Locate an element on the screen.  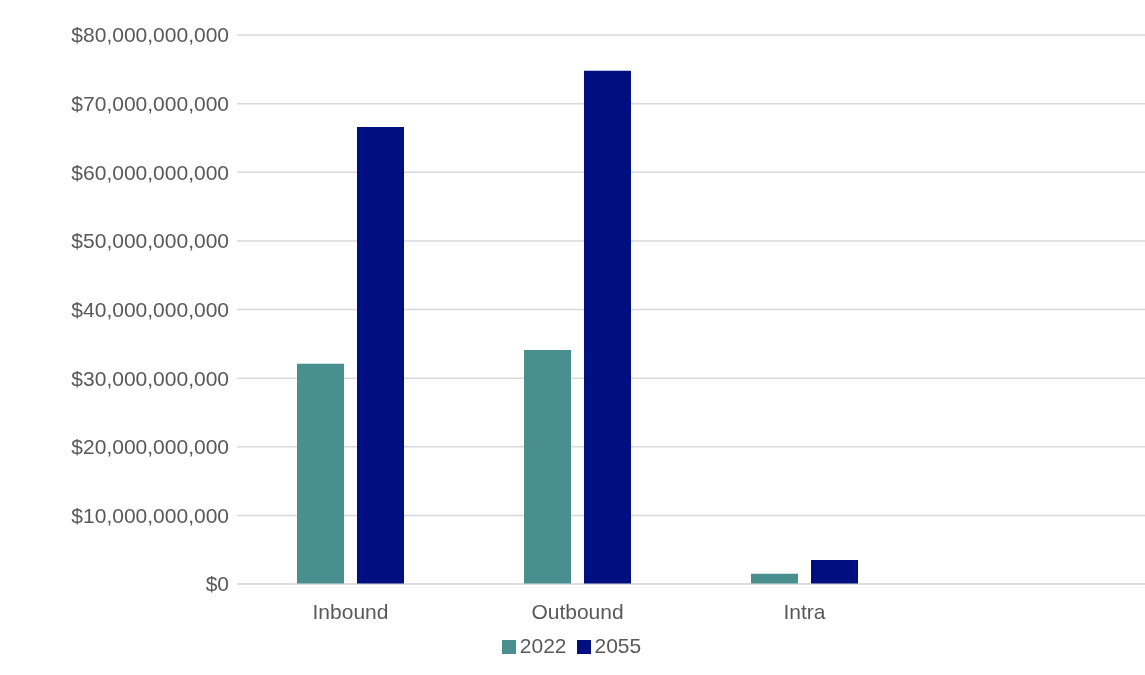
x-tick-label: Intra is located at coordinates (804, 611).